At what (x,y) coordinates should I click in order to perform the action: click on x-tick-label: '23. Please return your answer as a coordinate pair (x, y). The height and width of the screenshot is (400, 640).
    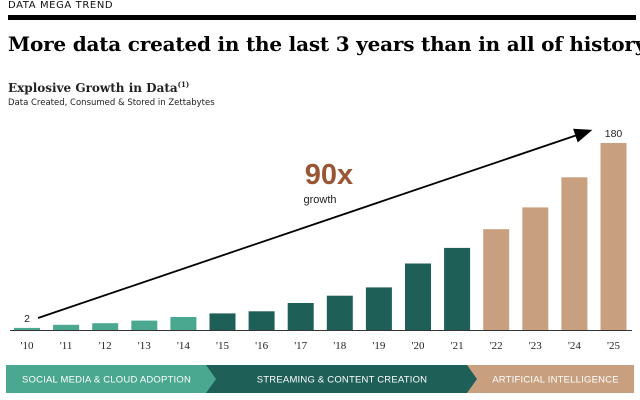
    Looking at the image, I should click on (535, 346).